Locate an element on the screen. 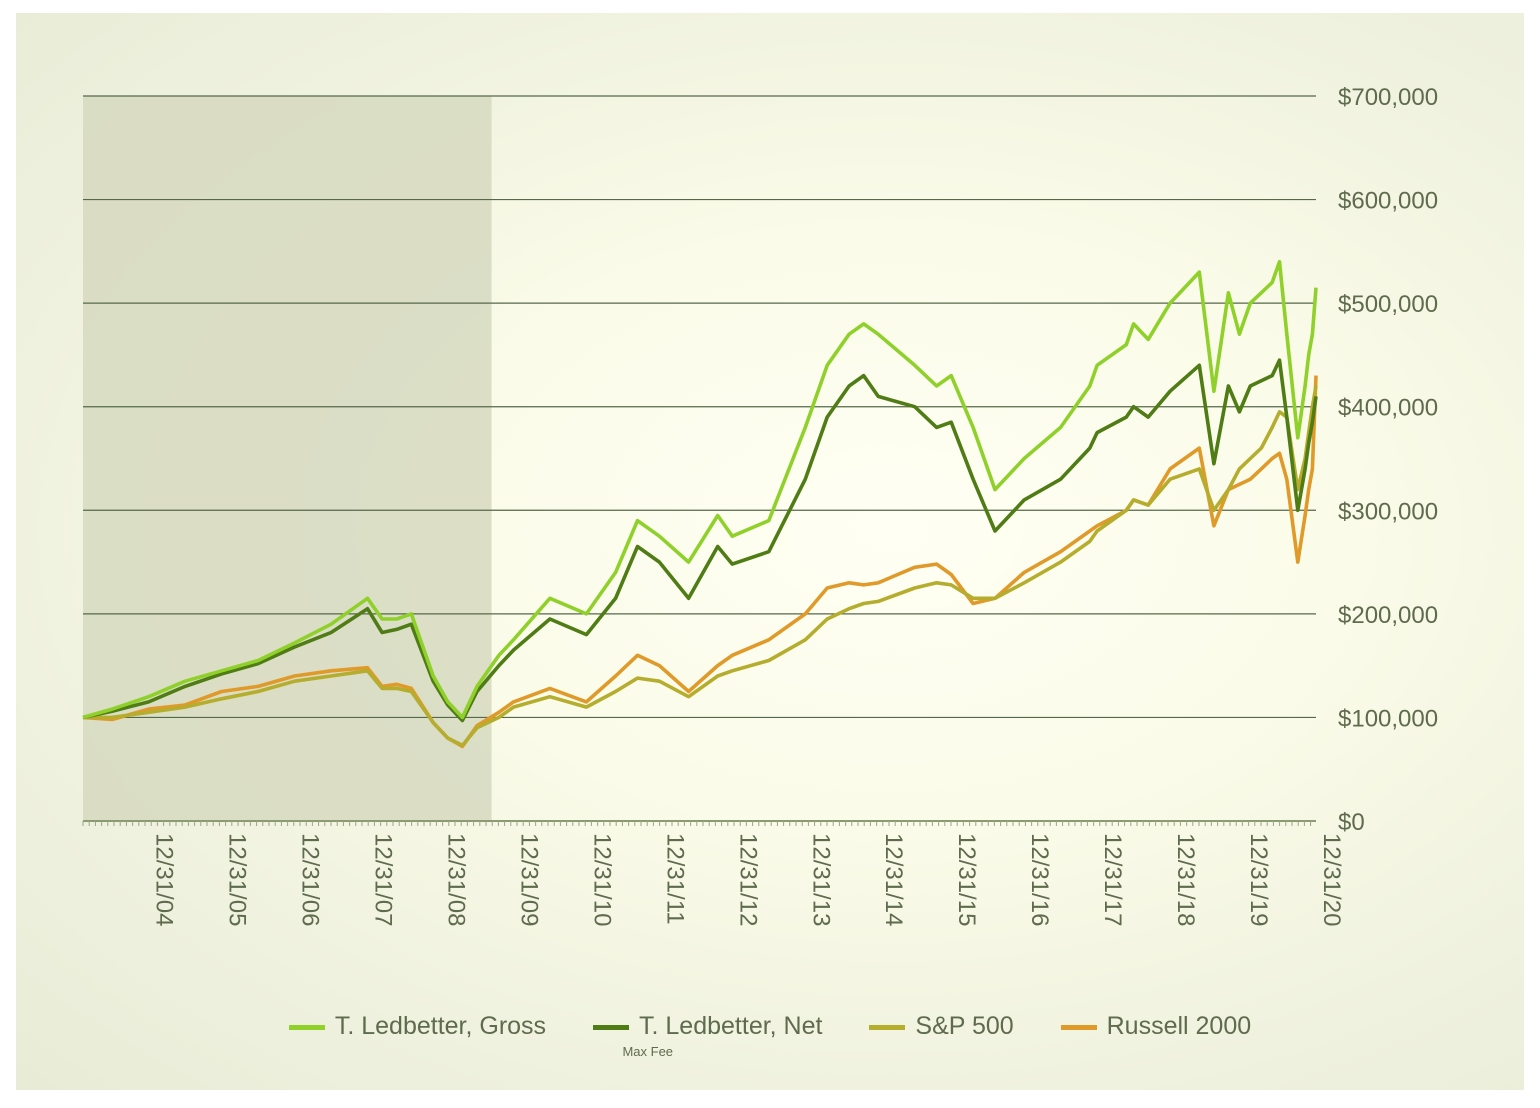 This screenshot has height=1108, width=1540. x-tick-label: 12/31/12 is located at coordinates (747, 879).